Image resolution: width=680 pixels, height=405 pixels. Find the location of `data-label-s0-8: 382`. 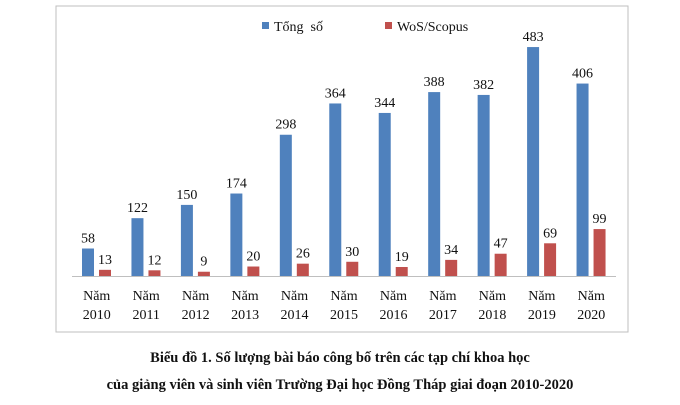

data-label-s0-8: 382 is located at coordinates (483, 85).